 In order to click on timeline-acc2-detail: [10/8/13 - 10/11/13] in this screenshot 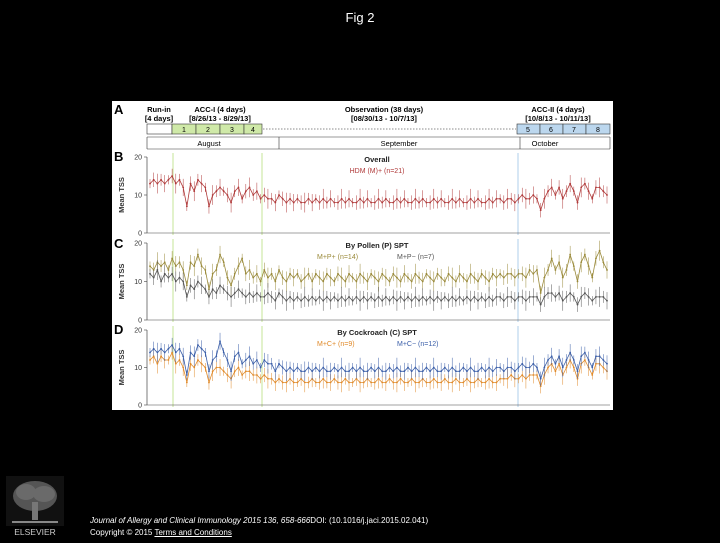, I will do `click(558, 118)`.